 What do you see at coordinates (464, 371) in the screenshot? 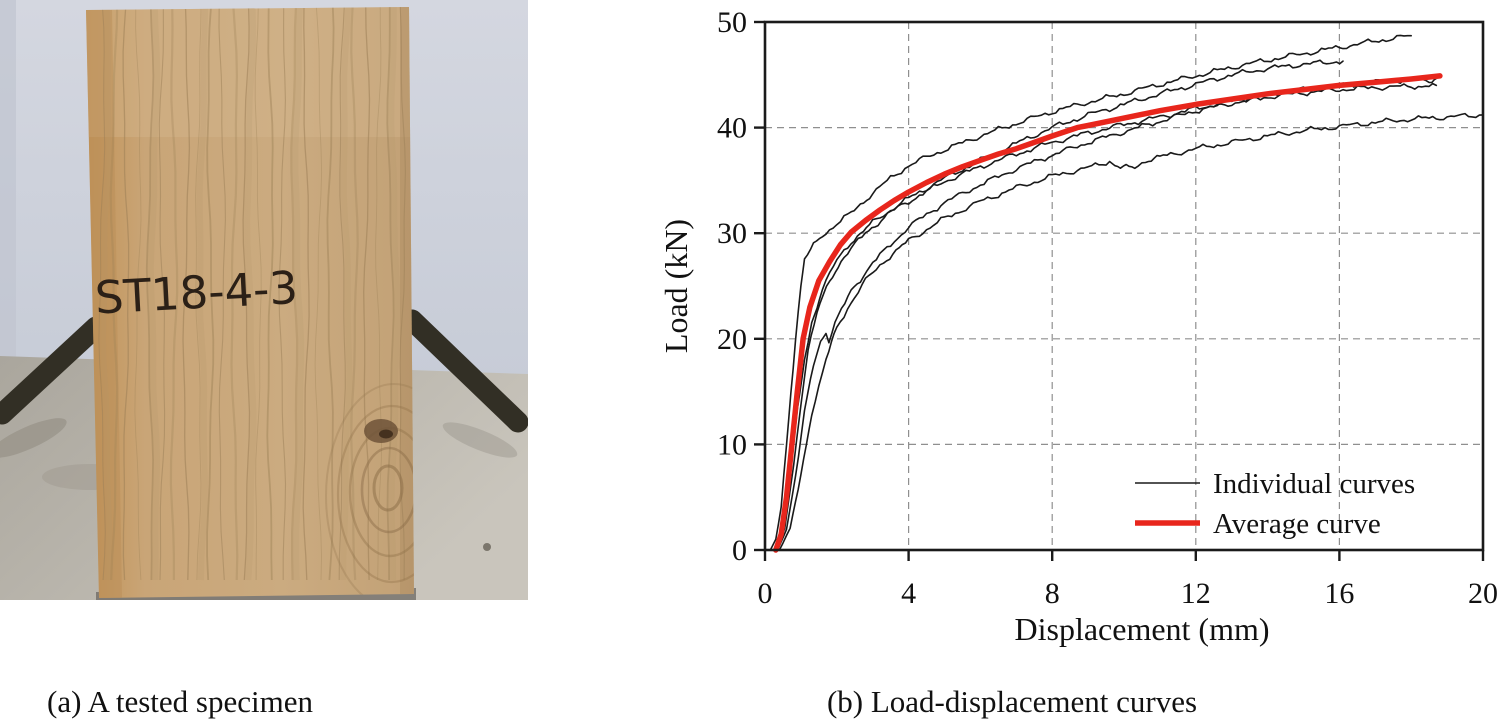
I see `steel-rod-right` at bounding box center [464, 371].